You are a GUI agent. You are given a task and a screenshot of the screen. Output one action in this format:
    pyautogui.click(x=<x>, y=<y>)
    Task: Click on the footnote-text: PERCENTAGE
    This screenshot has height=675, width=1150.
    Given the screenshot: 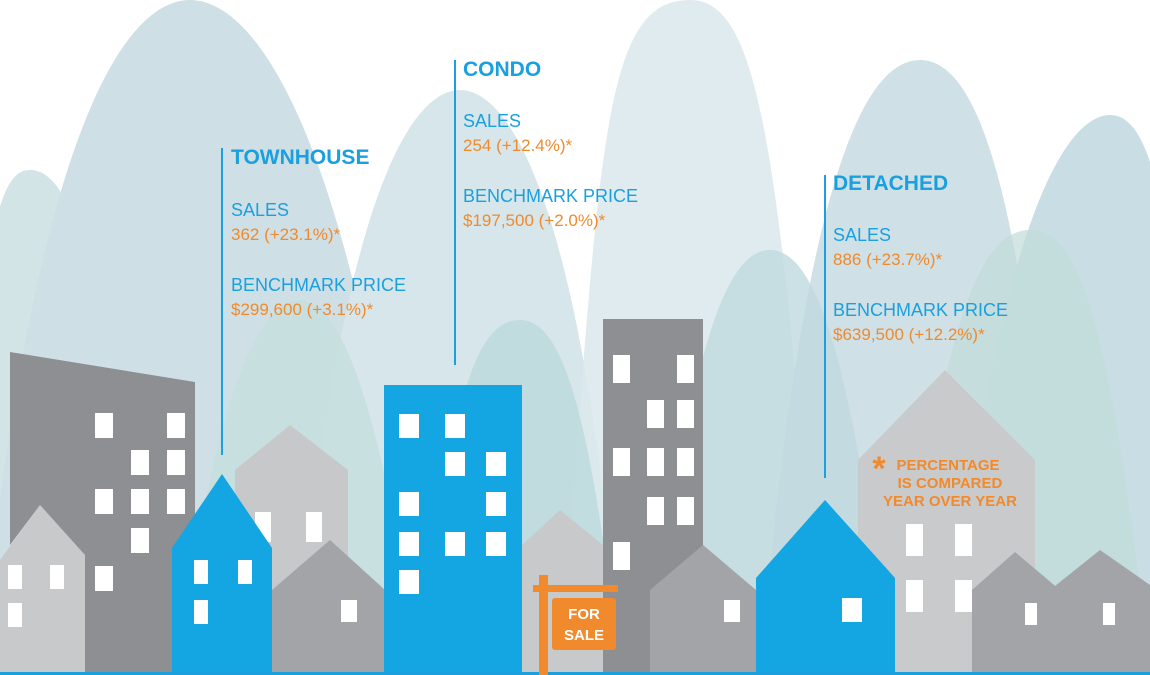 What is the action you would take?
    pyautogui.click(x=947, y=465)
    